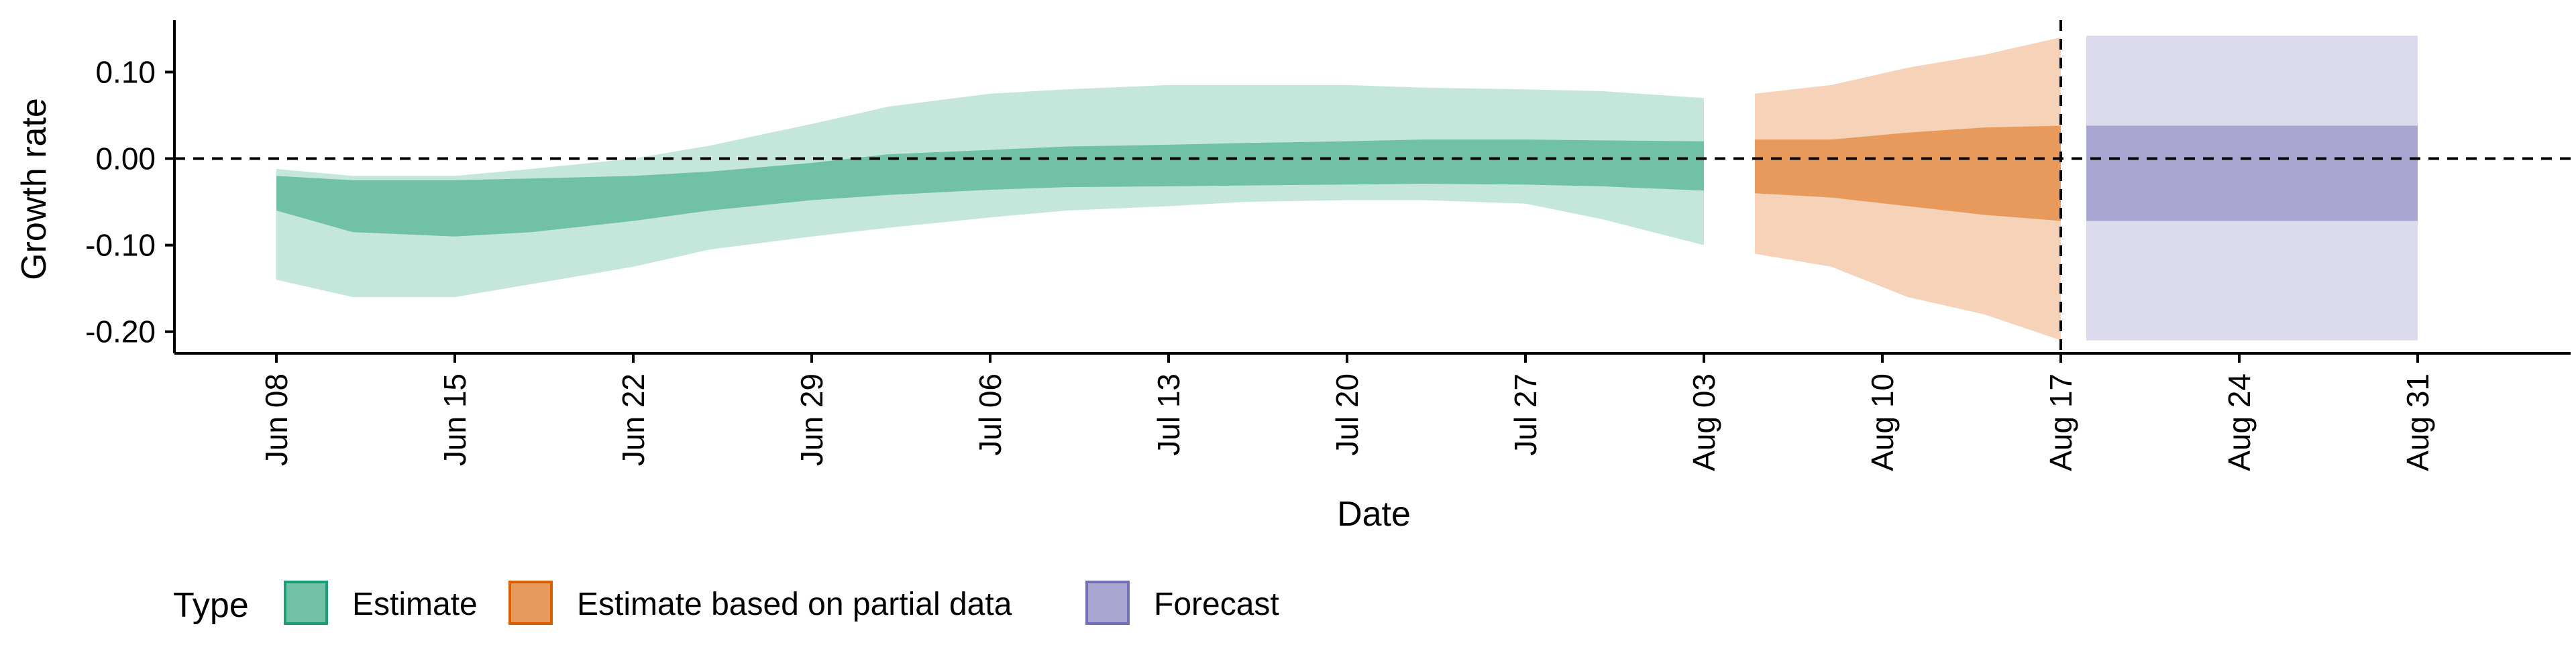 The width and height of the screenshot is (2576, 647). What do you see at coordinates (125, 158) in the screenshot?
I see `y-tick-label: 0.00` at bounding box center [125, 158].